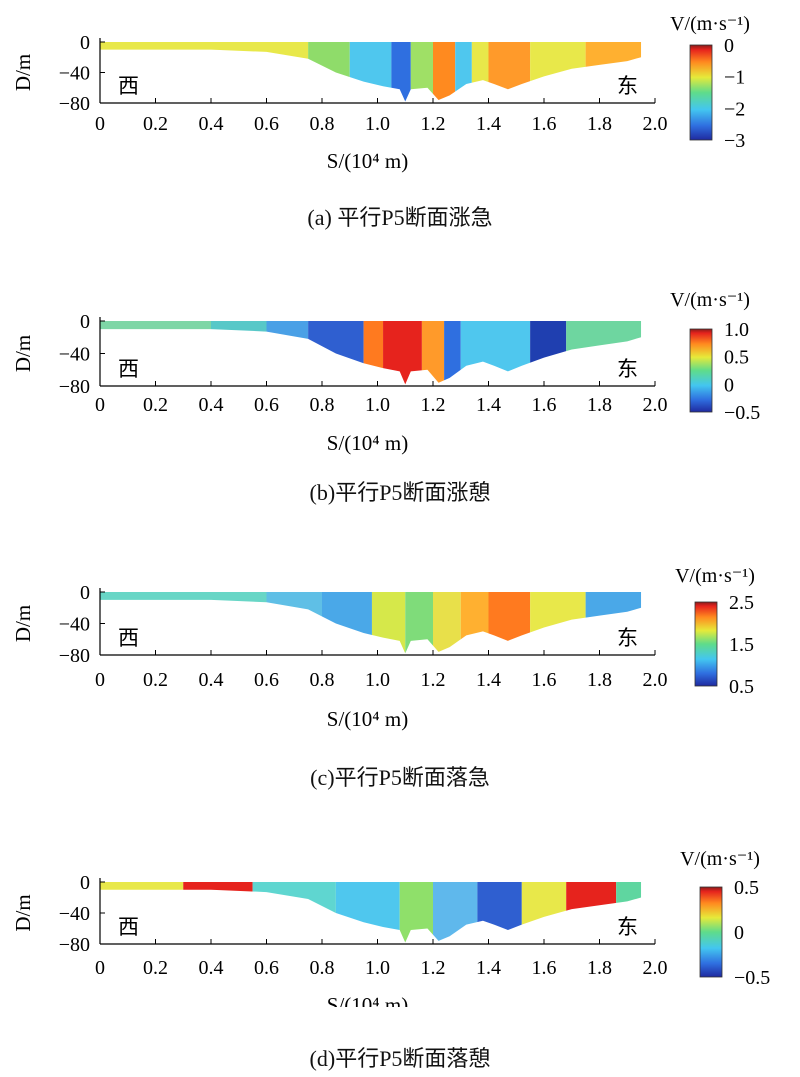 The width and height of the screenshot is (800, 1077). What do you see at coordinates (736, 330) in the screenshot?
I see `colorbar-tick-label: 1.0` at bounding box center [736, 330].